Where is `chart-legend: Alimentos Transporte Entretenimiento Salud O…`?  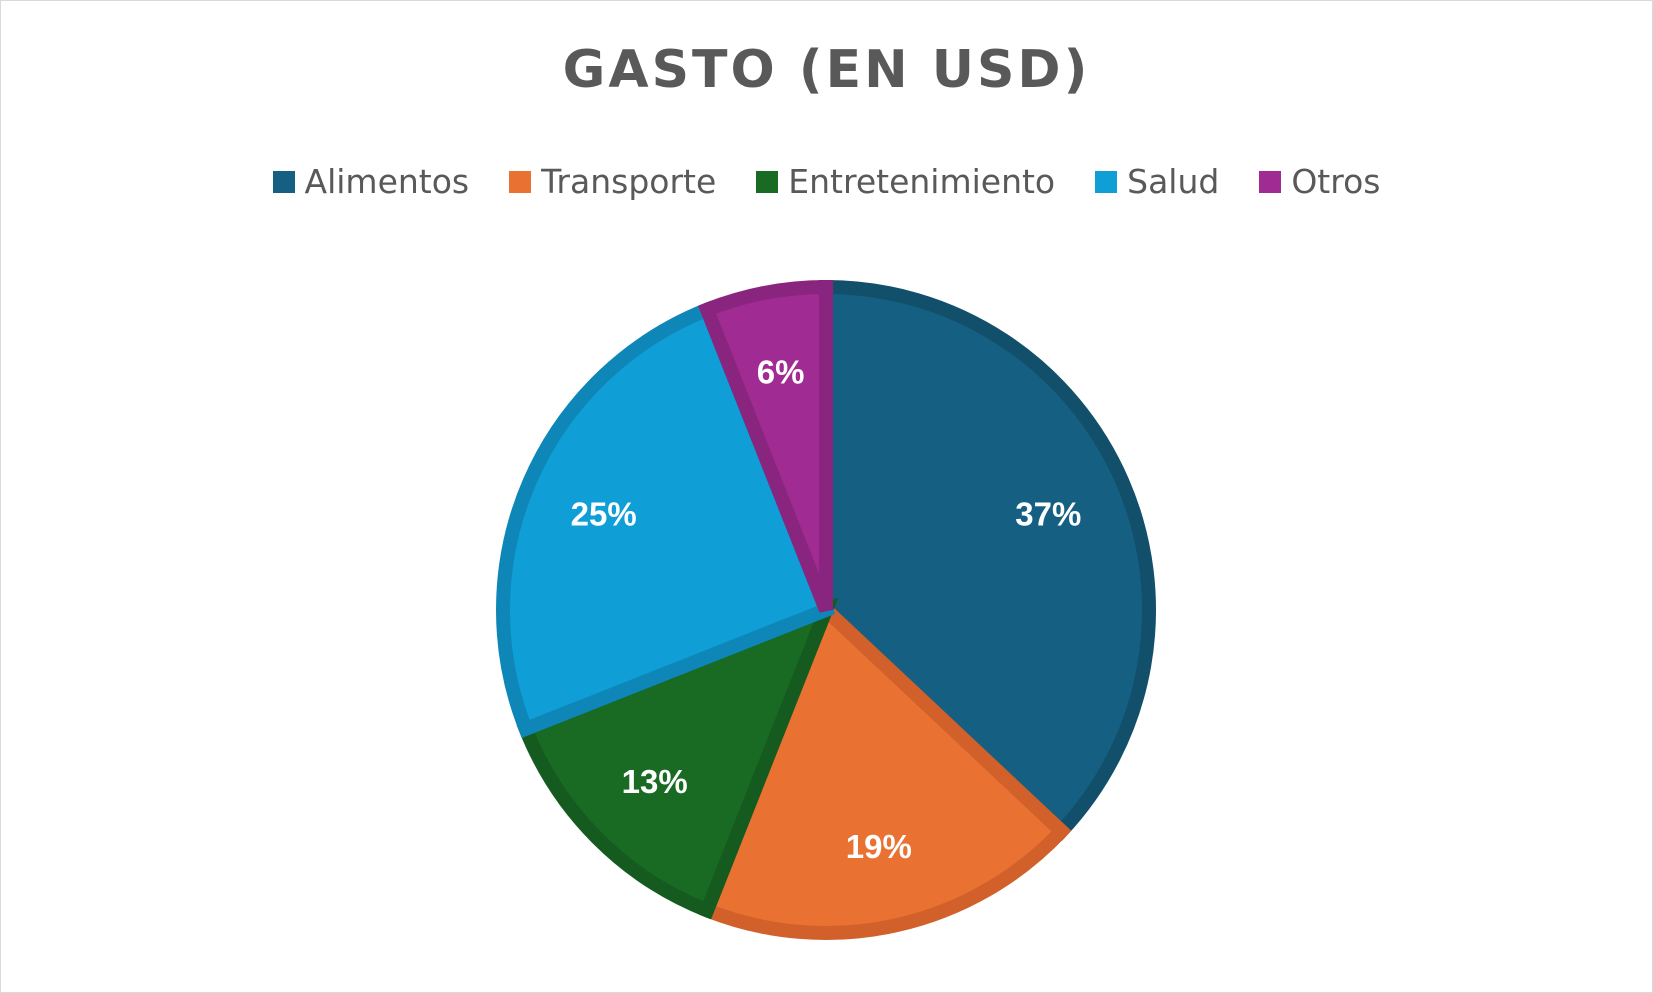
chart-legend: Alimentos Transporte Entretenimiento Salud O… is located at coordinates (826, 181).